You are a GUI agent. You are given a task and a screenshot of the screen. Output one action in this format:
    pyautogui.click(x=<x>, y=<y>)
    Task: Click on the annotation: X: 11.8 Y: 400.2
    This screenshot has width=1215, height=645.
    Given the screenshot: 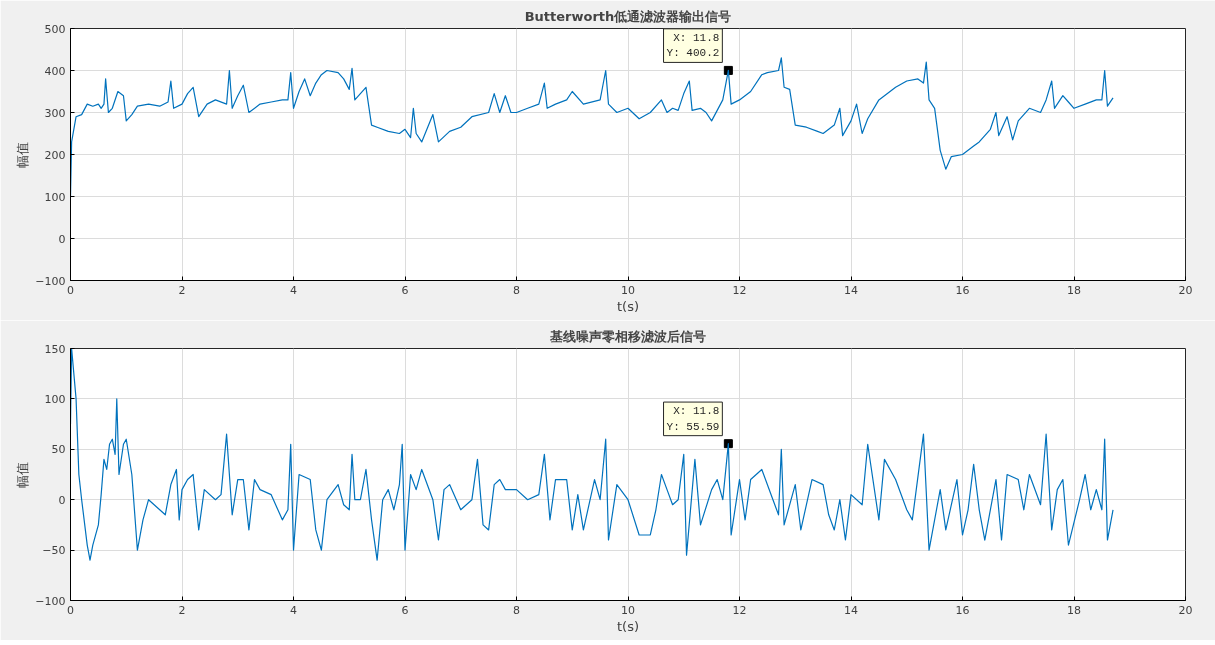 What is the action you would take?
    pyautogui.click(x=693, y=45)
    